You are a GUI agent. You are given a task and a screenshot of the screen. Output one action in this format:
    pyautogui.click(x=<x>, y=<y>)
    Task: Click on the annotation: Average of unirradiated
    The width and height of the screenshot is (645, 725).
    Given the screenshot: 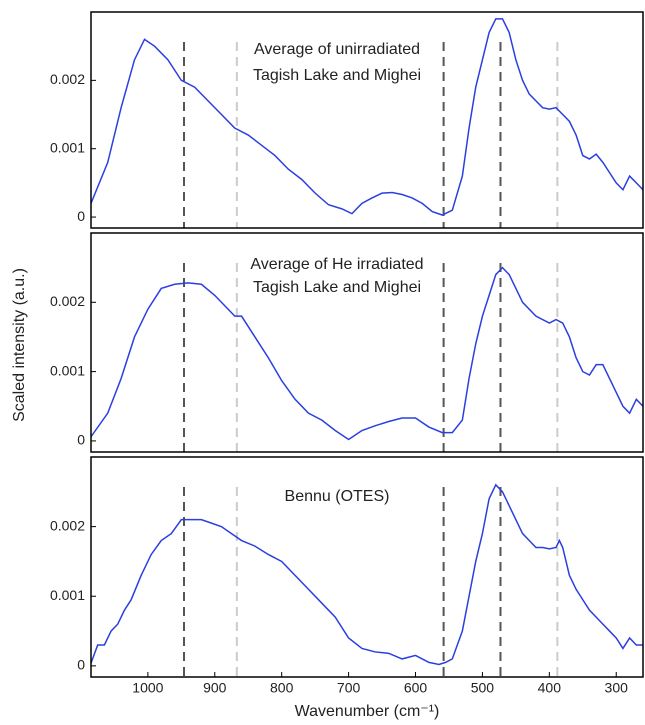 What is the action you would take?
    pyautogui.click(x=337, y=49)
    